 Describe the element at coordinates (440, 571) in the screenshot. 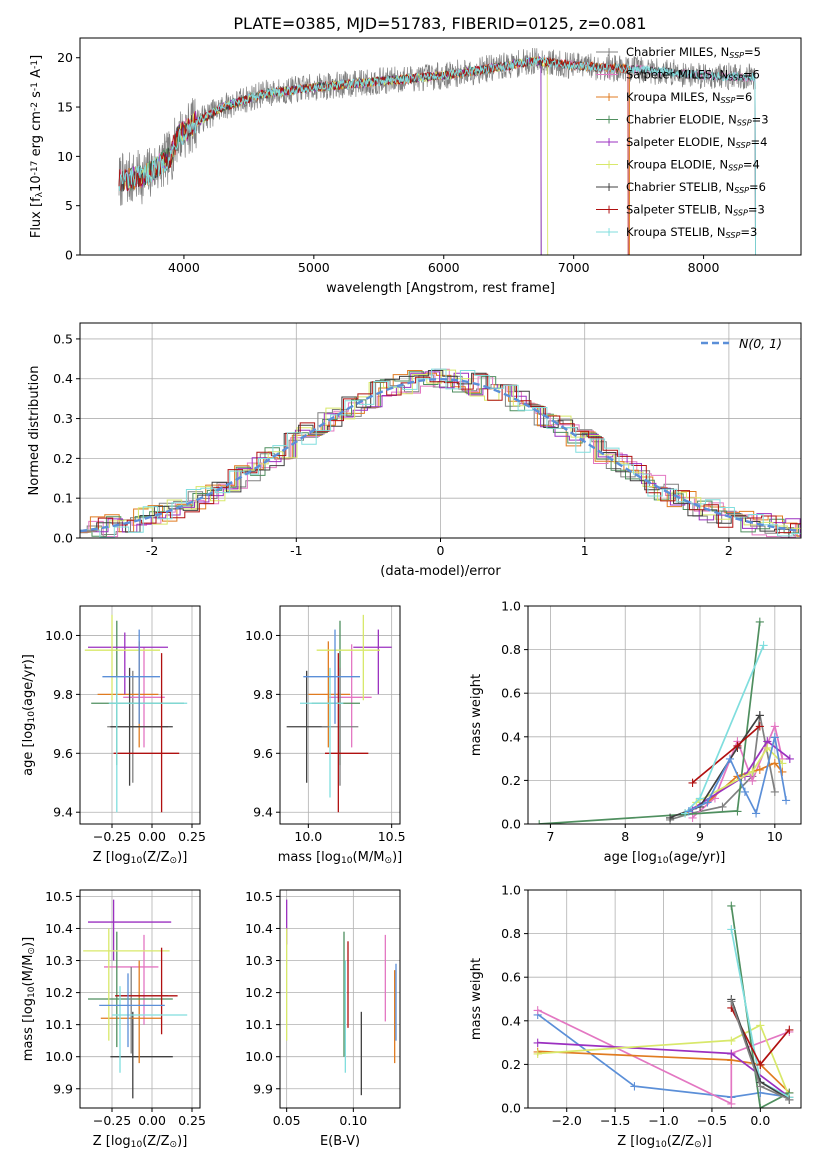

I see `x-axis-label: (data-model)/error` at that location.